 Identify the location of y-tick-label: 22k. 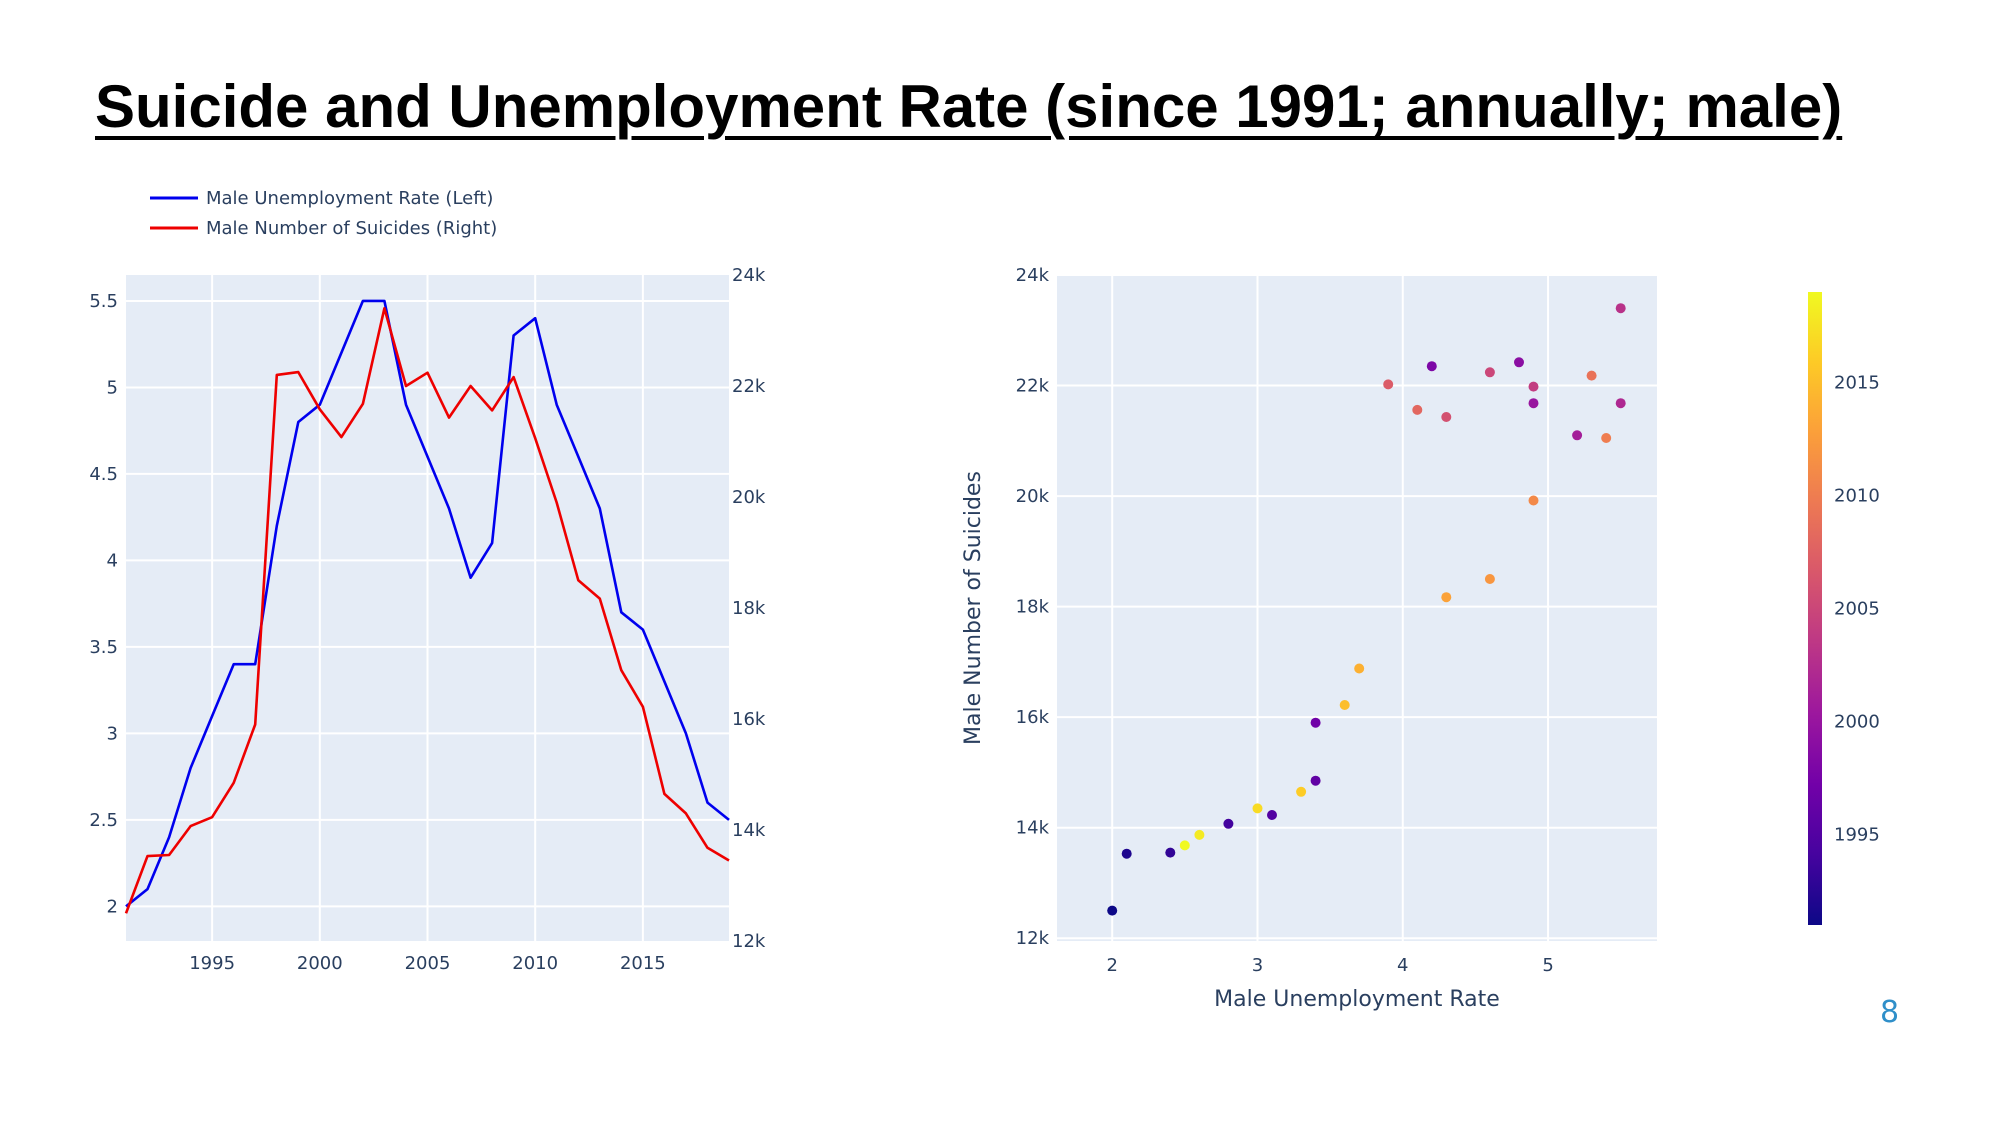
(1033, 386).